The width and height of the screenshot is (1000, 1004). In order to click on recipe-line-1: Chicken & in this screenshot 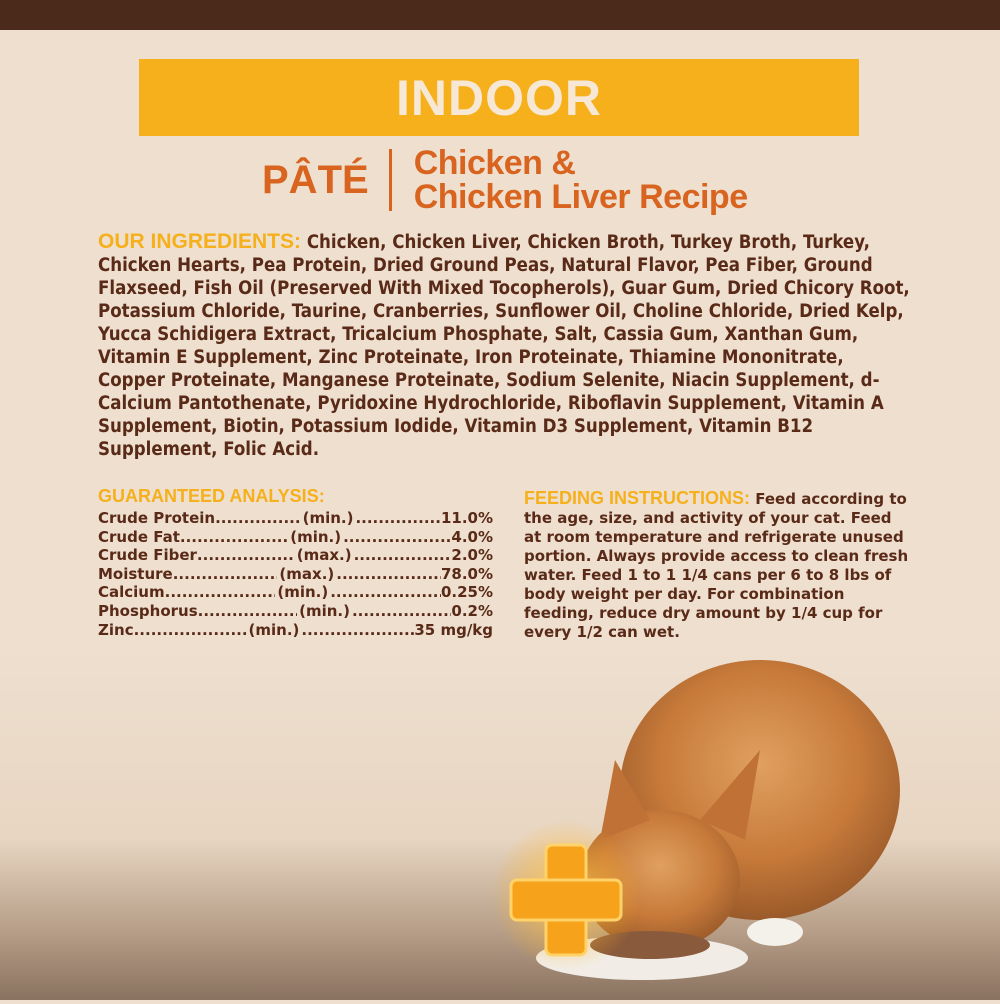, I will do `click(494, 163)`.